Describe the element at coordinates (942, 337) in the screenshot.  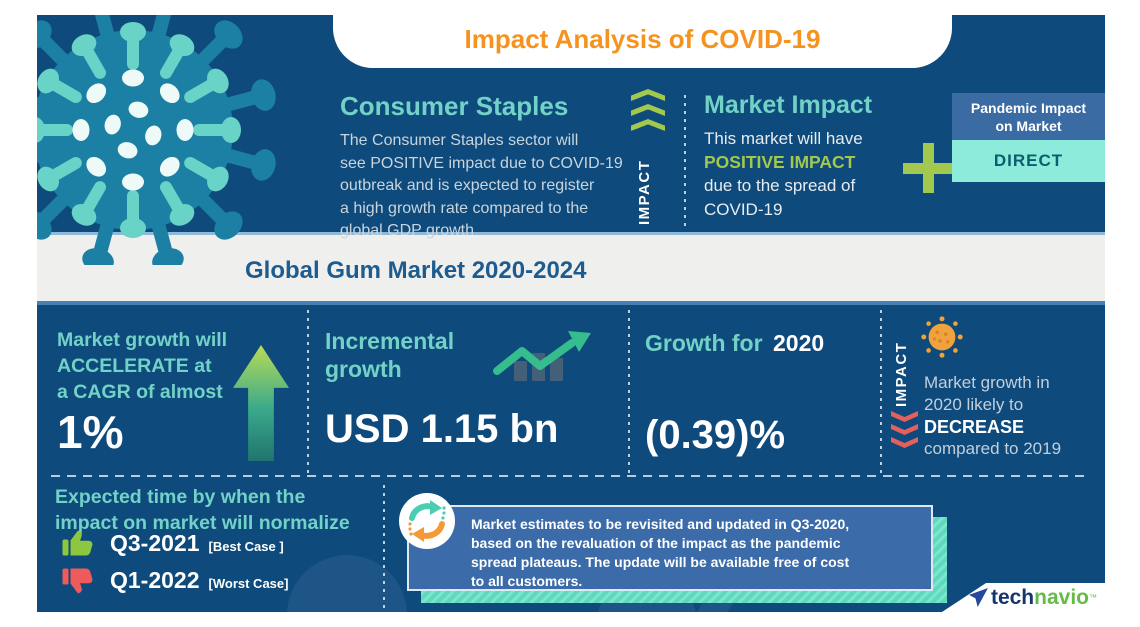
I see `virus-icon` at that location.